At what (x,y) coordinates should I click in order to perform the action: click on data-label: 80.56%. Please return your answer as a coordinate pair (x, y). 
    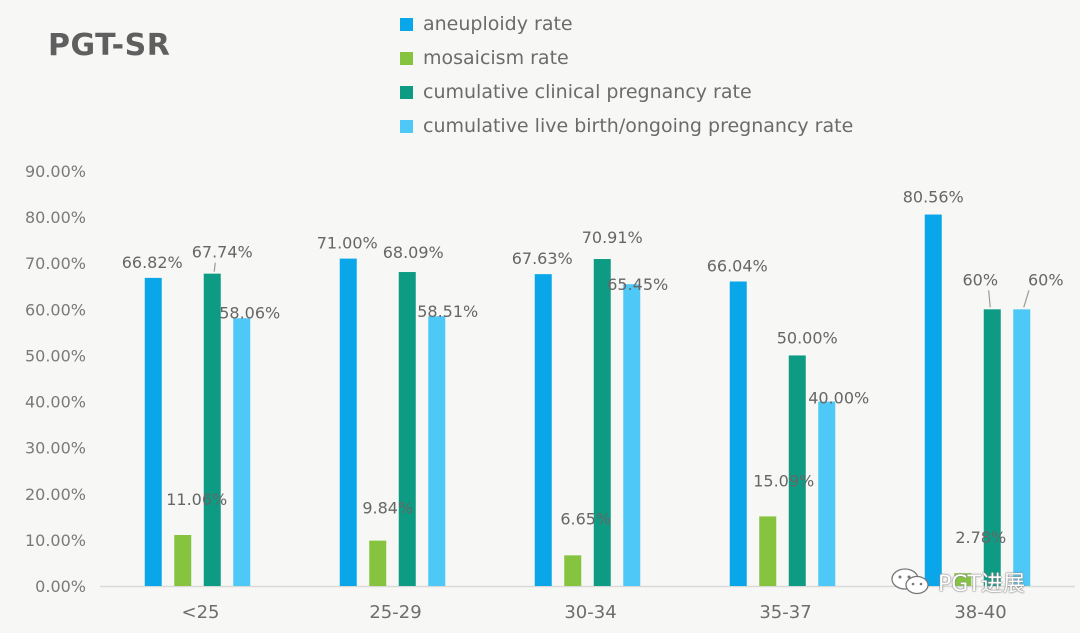
    Looking at the image, I should click on (933, 197).